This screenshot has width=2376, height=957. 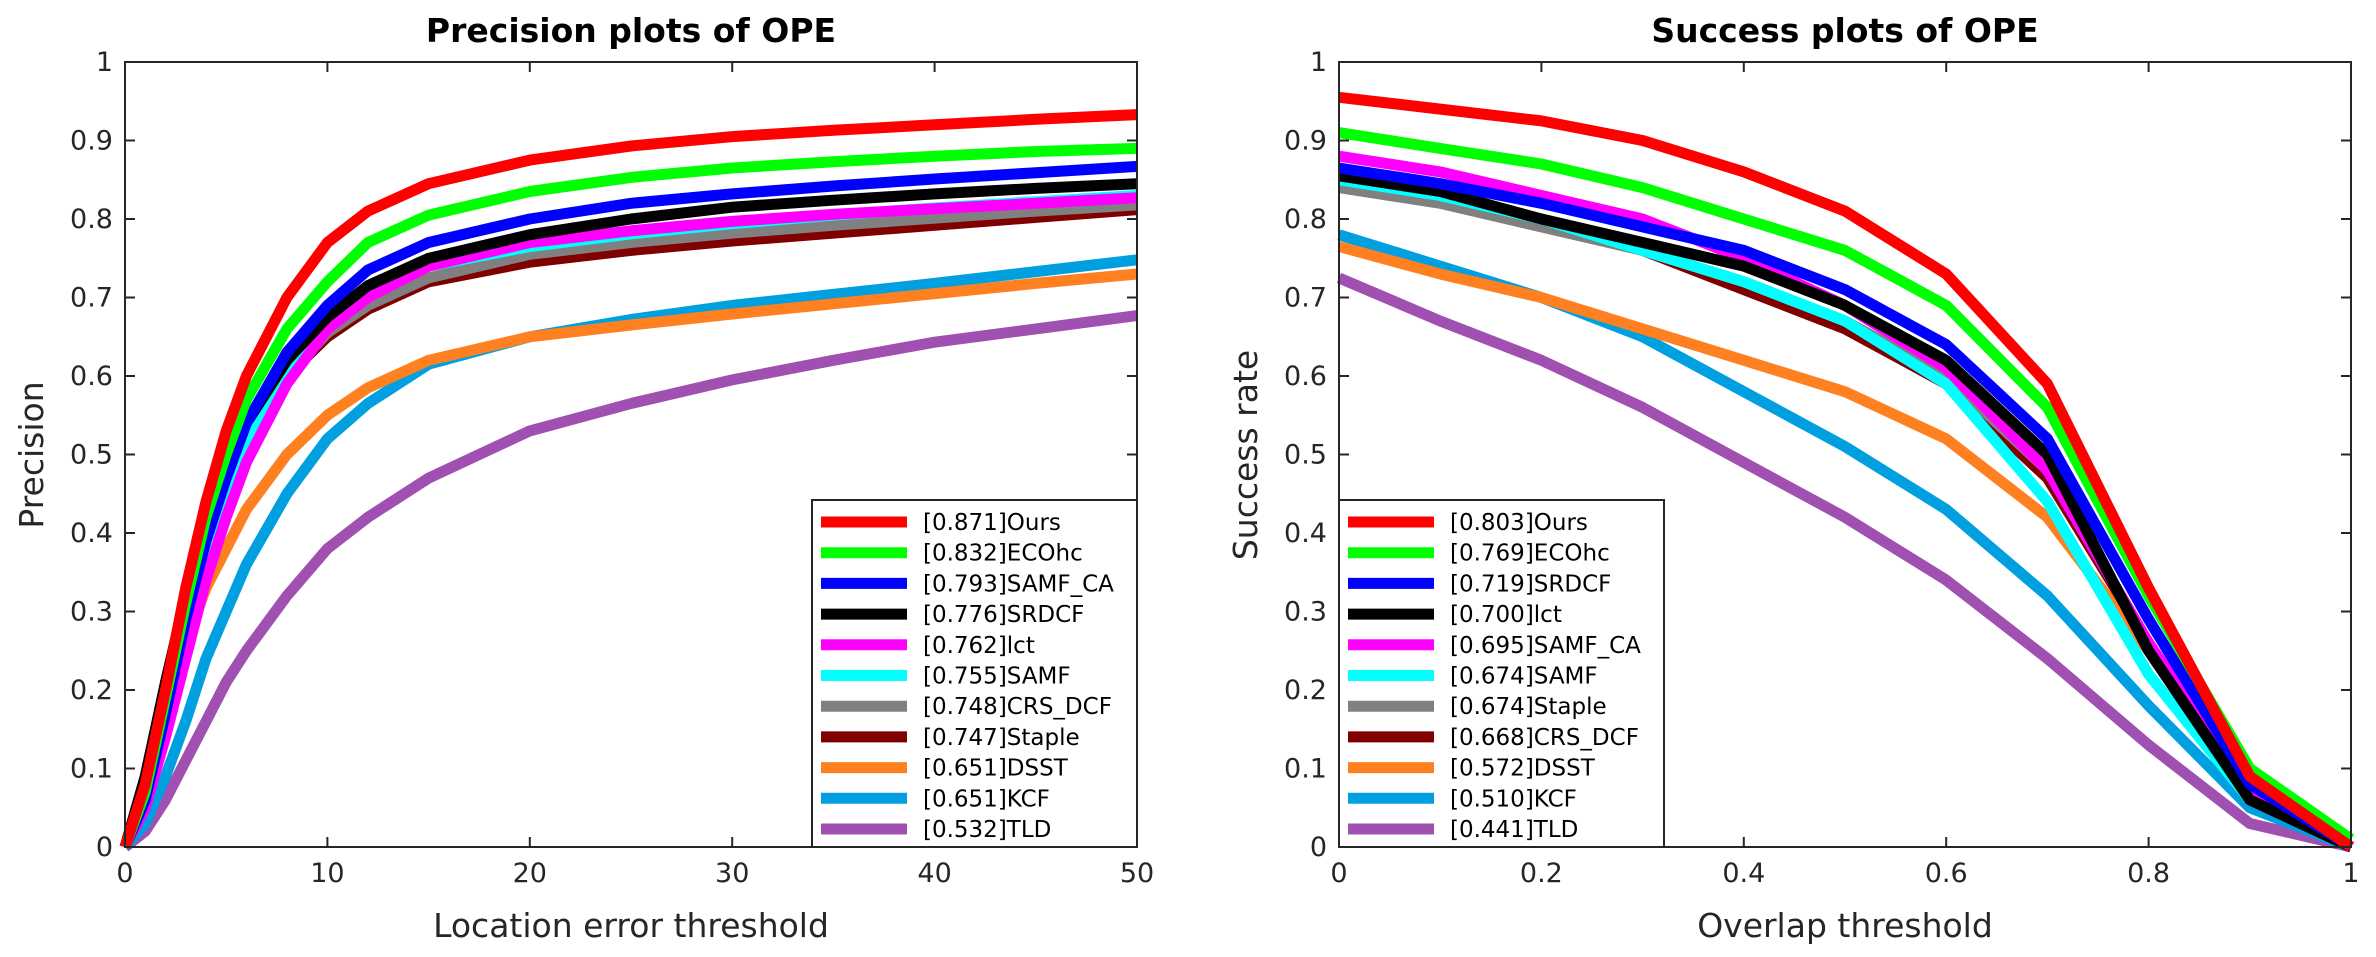 What do you see at coordinates (1545, 646) in the screenshot?
I see `legend-label: [0.695]SAMF_CA` at bounding box center [1545, 646].